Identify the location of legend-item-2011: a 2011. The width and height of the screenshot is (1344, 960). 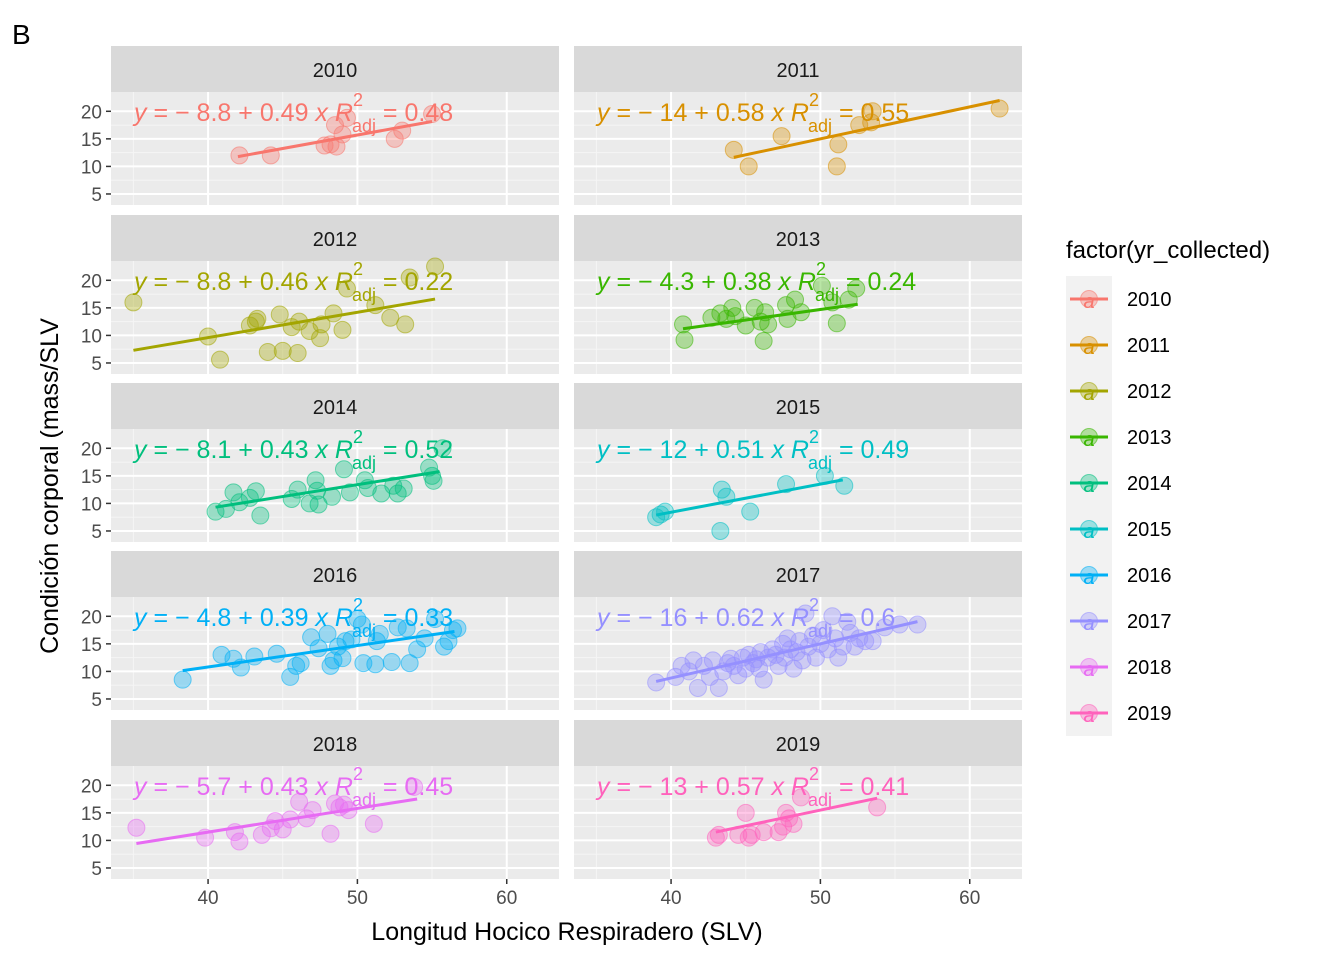
(1118, 345).